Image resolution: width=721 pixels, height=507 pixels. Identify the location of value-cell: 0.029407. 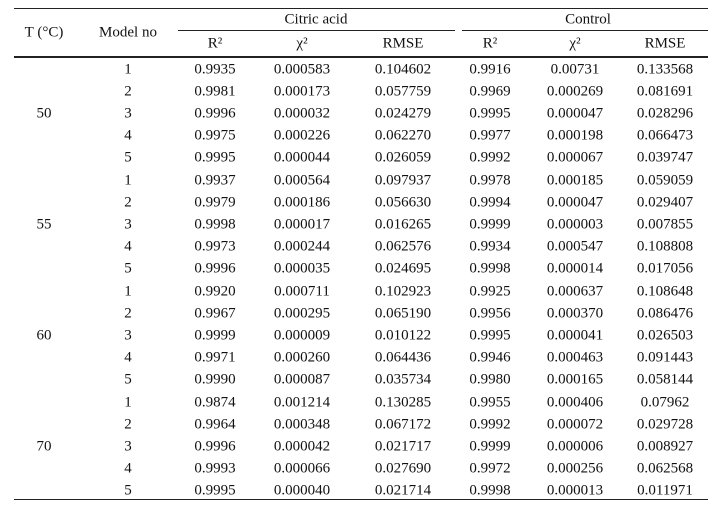
(665, 202).